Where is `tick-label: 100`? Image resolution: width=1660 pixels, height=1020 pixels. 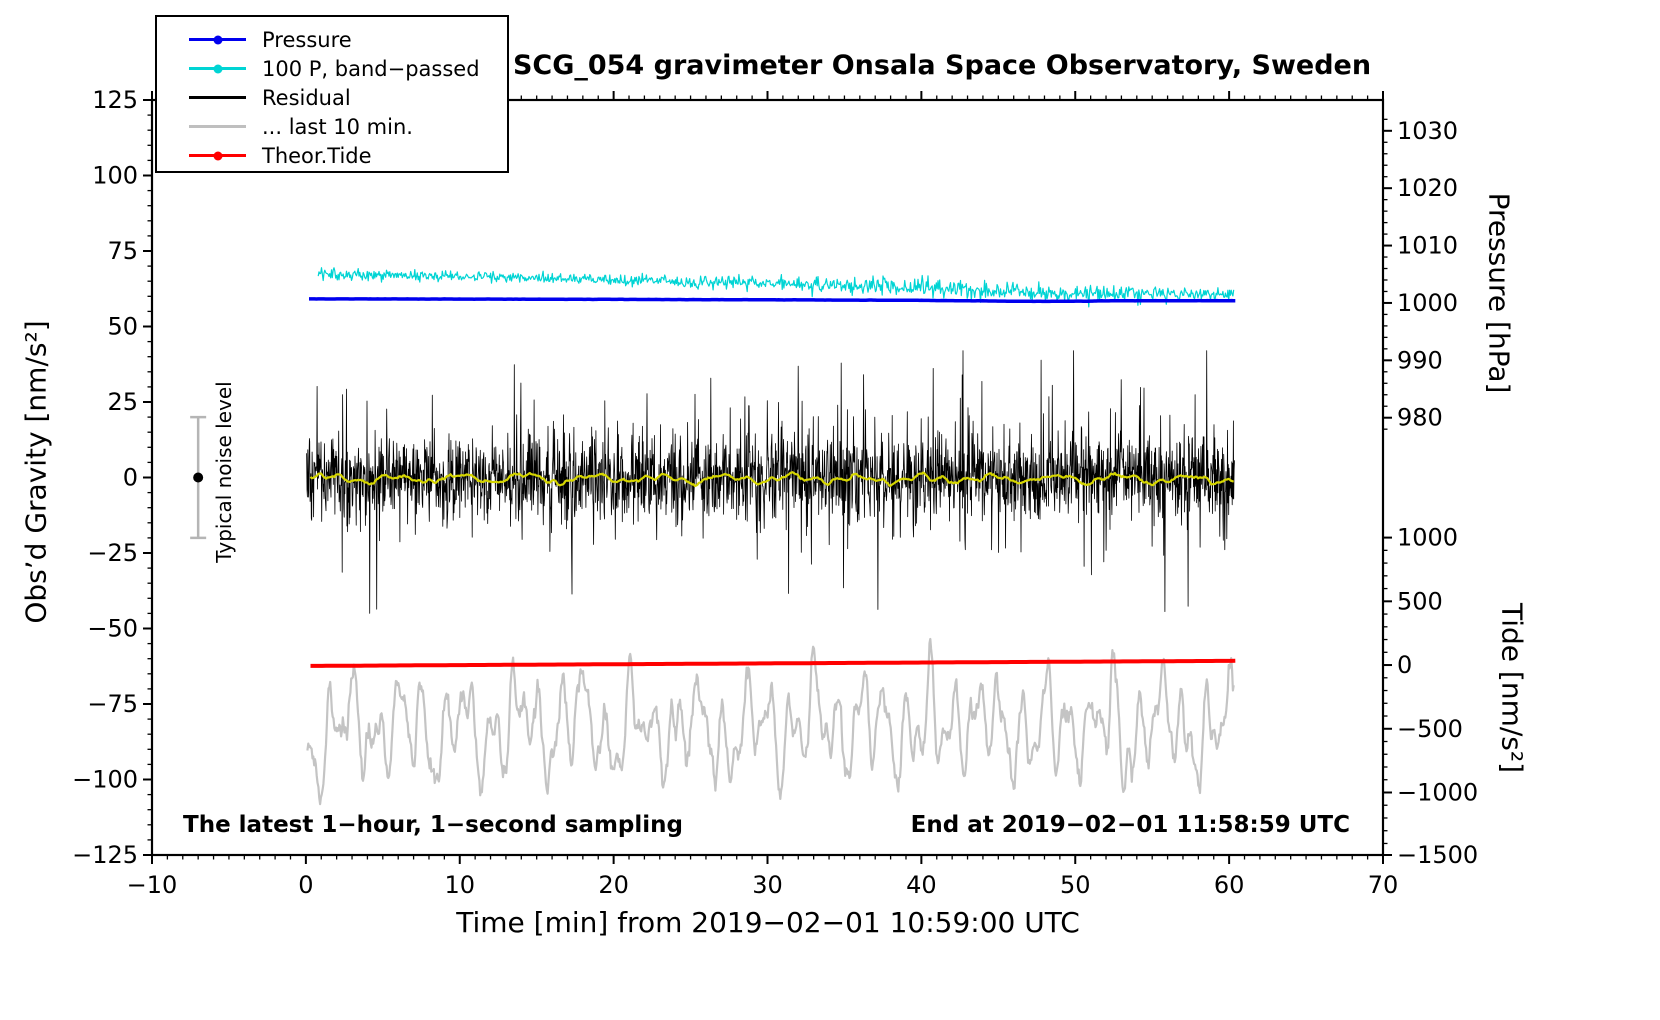 tick-label: 100 is located at coordinates (115, 176).